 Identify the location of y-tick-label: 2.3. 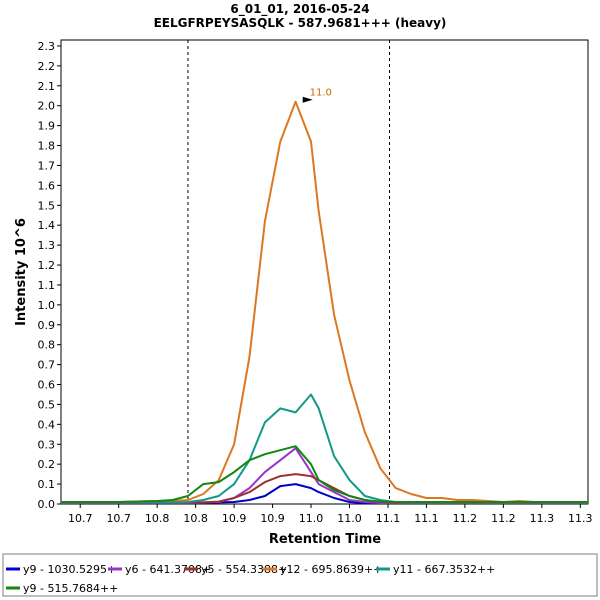
(47, 46).